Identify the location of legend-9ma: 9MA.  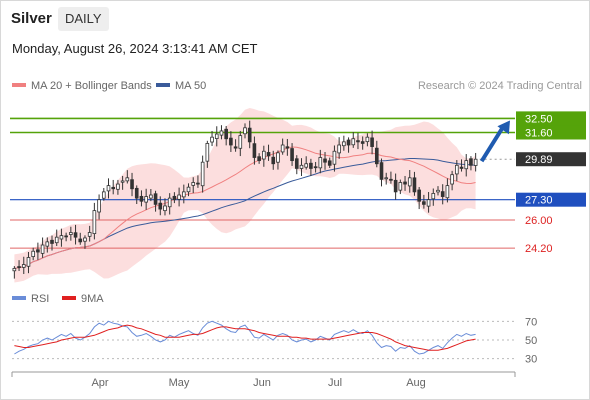
(83, 299).